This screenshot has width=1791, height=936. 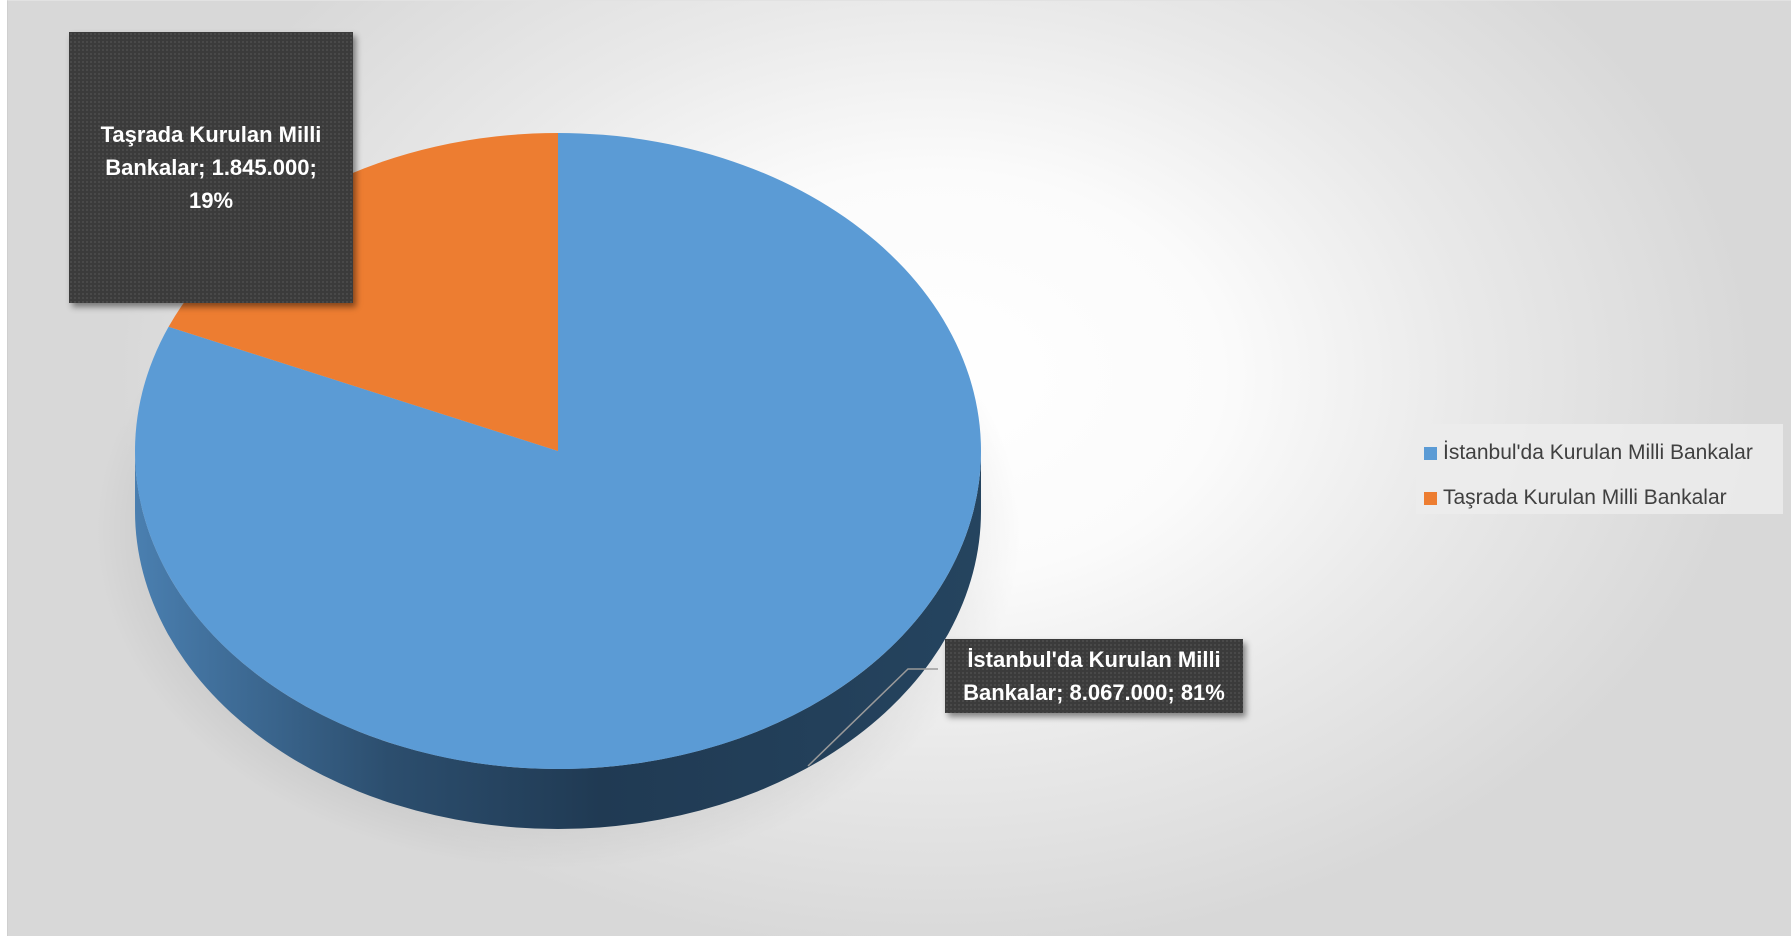 What do you see at coordinates (1430, 498) in the screenshot?
I see `legend-swatch-tasra` at bounding box center [1430, 498].